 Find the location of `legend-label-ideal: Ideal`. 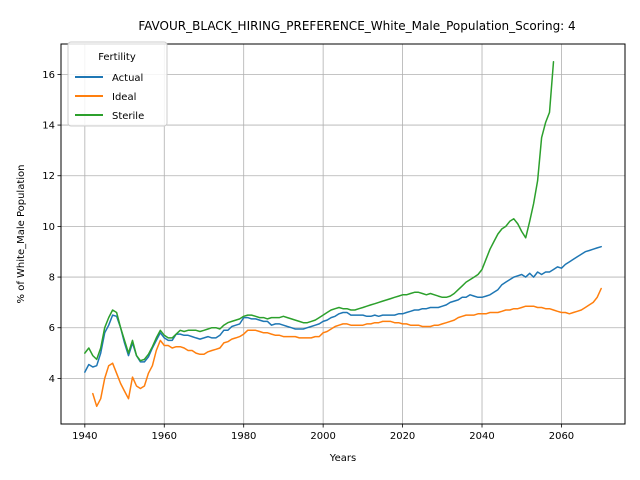

legend-label-ideal: Ideal is located at coordinates (124, 97).